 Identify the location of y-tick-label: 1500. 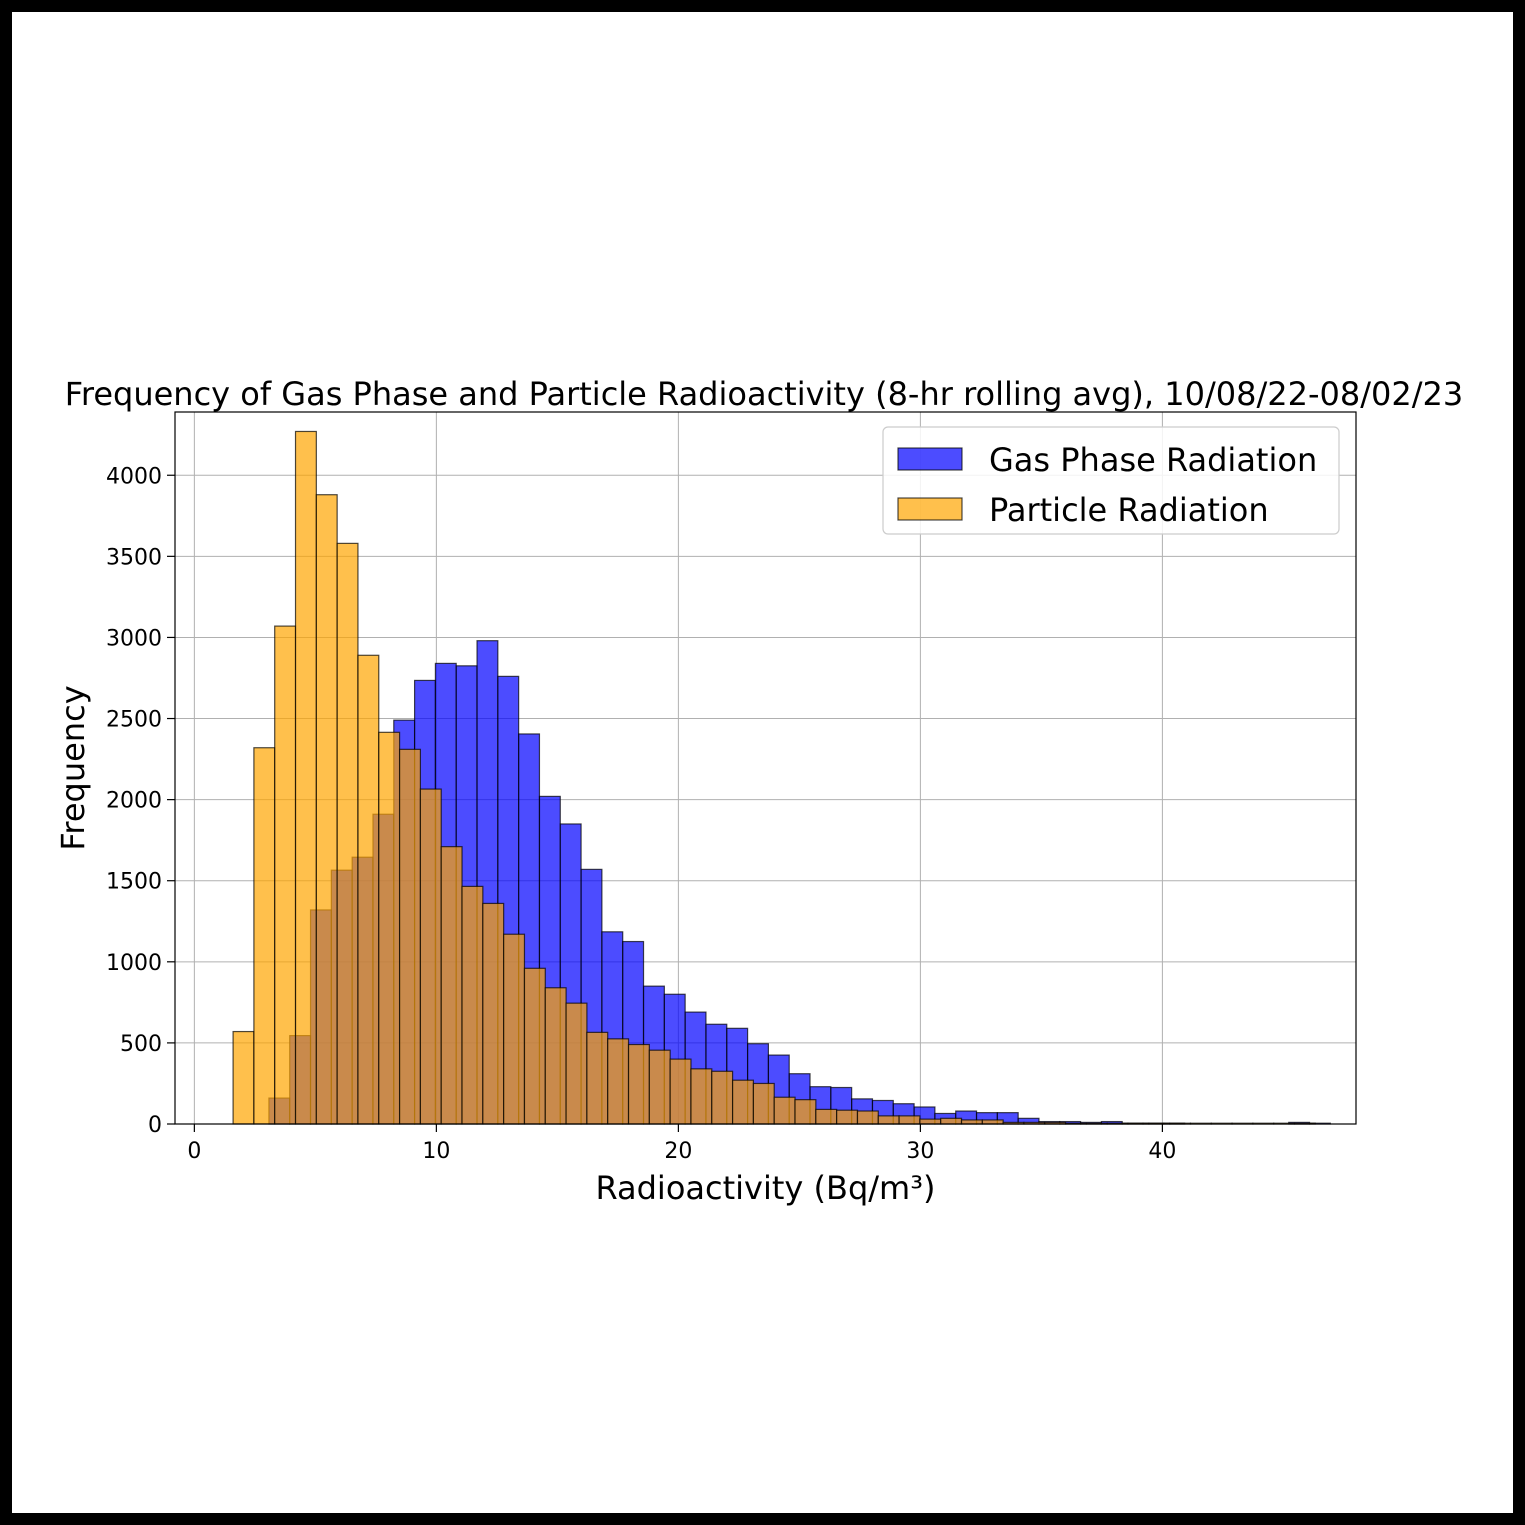
(134, 882).